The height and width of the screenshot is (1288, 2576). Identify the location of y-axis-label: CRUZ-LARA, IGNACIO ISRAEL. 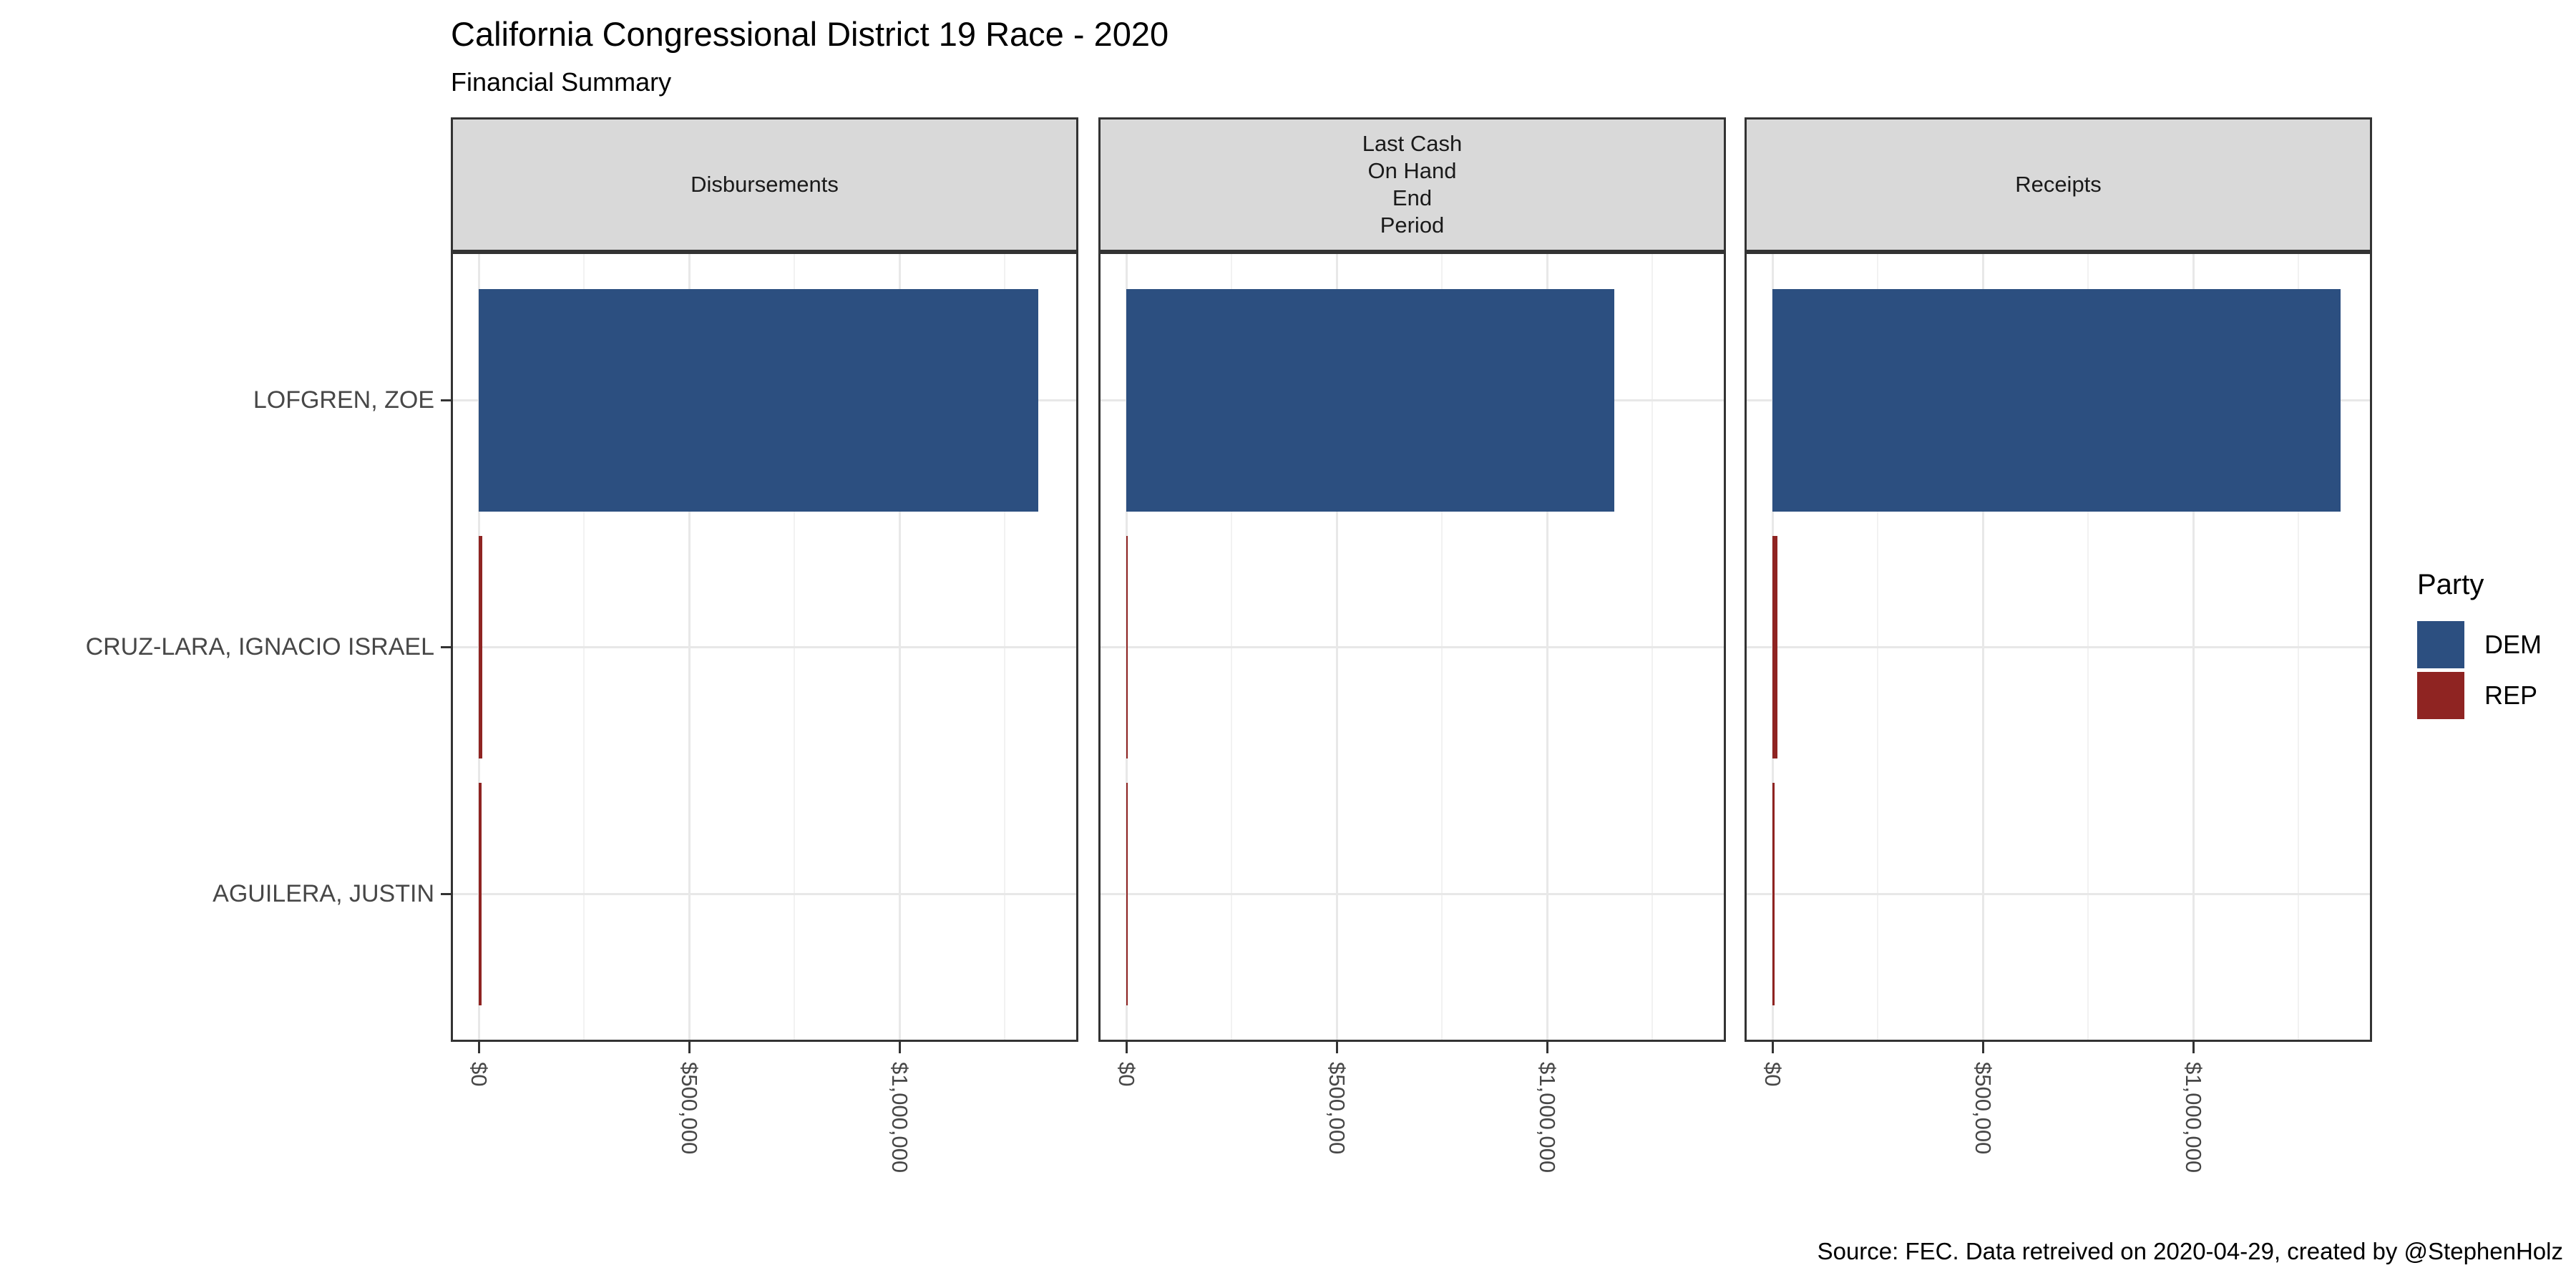
(259, 646).